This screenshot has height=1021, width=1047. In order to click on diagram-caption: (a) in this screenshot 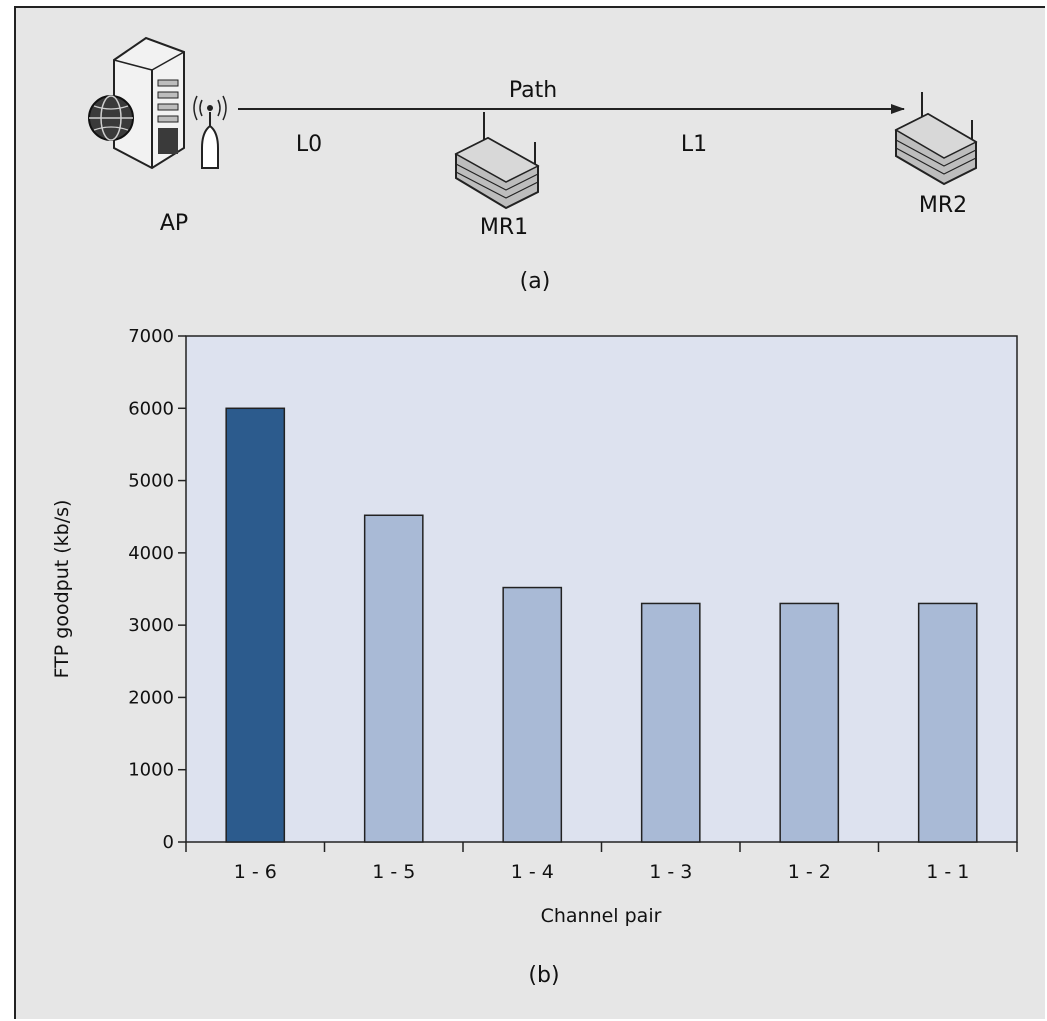, I will do `click(535, 281)`.